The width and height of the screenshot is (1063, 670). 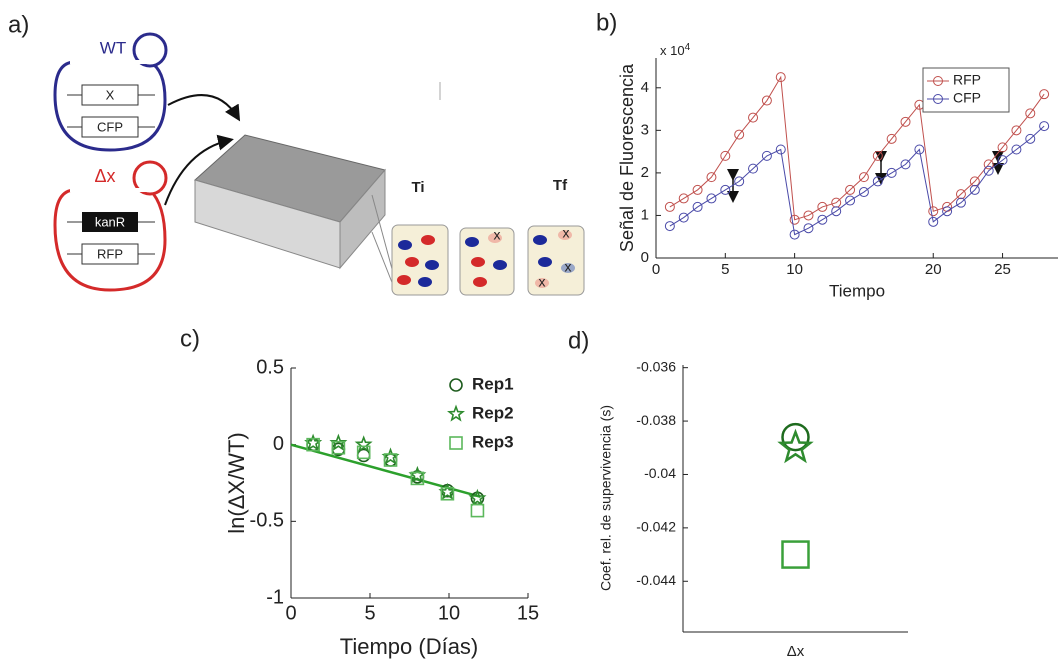 I want to click on mutant-bud, so click(x=150, y=178).